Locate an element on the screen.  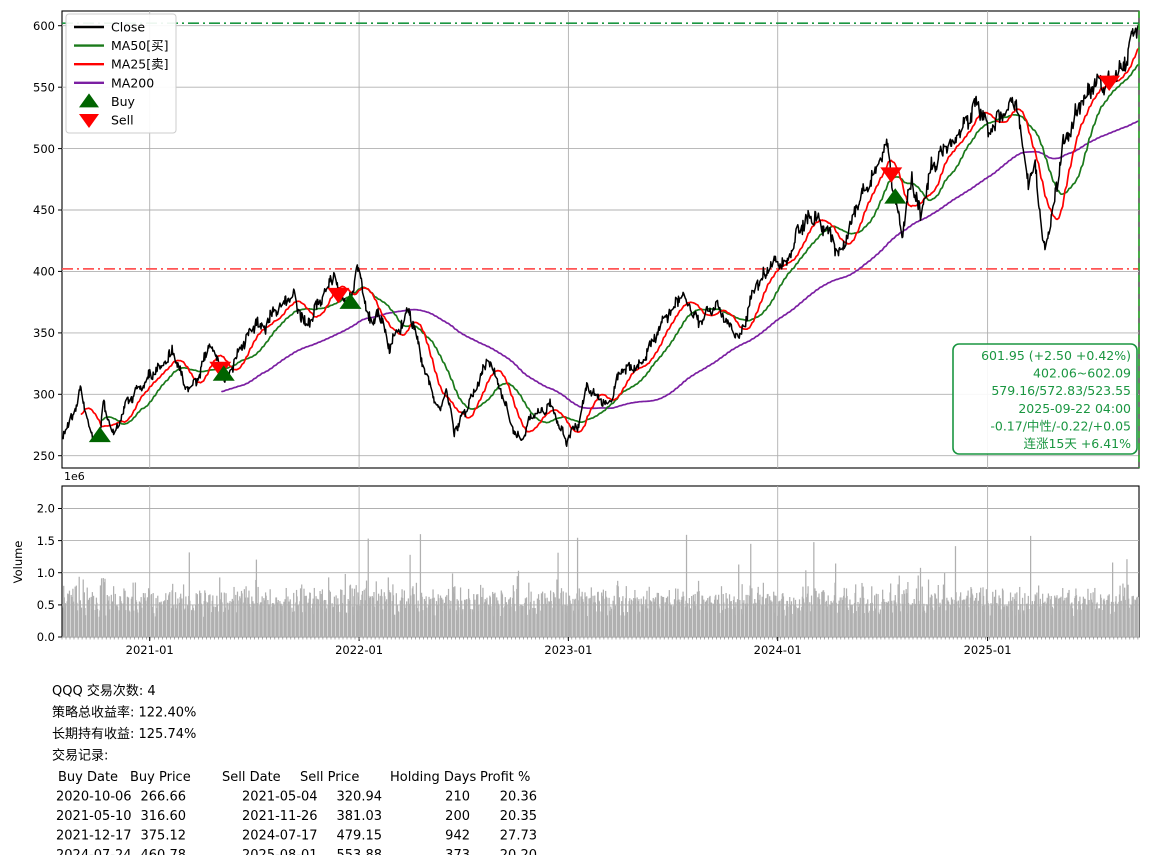
table-cell: 381.03 is located at coordinates (360, 816).